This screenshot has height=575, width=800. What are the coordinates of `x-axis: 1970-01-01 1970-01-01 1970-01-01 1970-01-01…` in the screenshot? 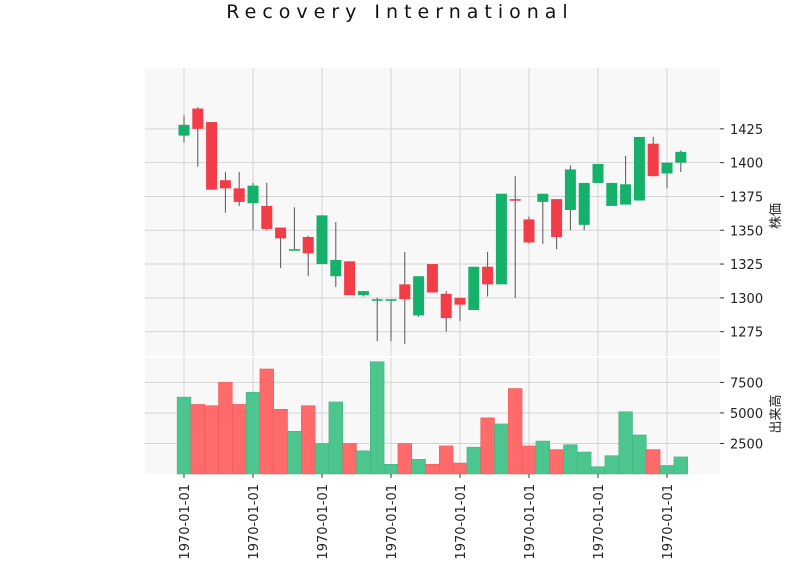 It's located at (427, 517).